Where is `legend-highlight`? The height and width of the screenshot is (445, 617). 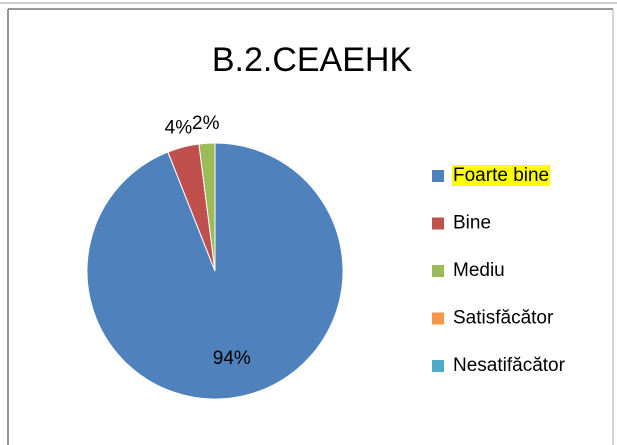
legend-highlight is located at coordinates (501, 176).